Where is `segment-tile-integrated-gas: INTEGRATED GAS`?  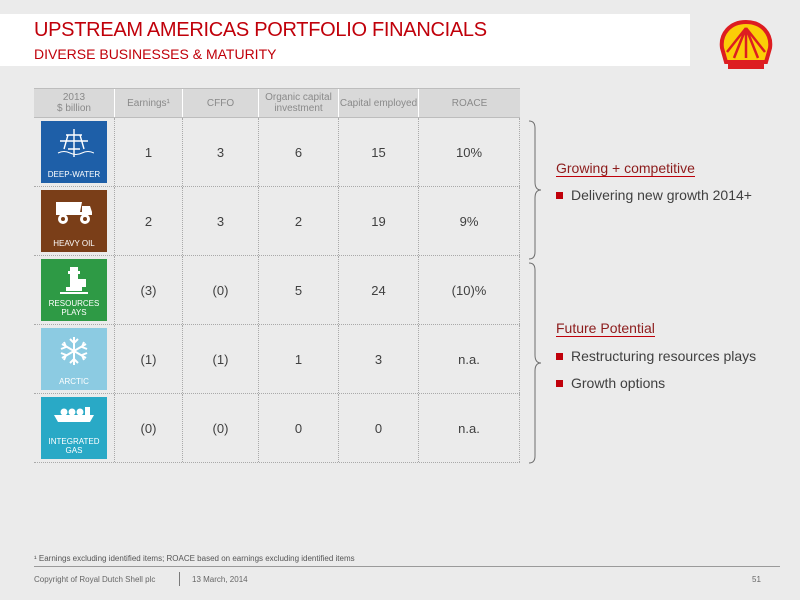 segment-tile-integrated-gas: INTEGRATED GAS is located at coordinates (74, 428).